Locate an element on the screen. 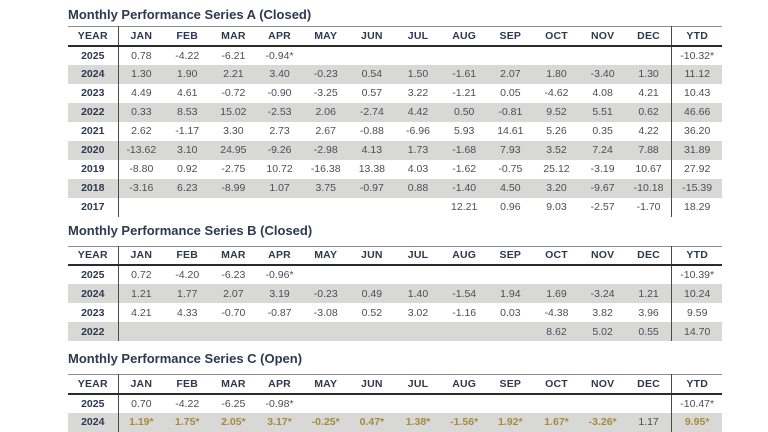  value-cell: 0.57 is located at coordinates (372, 93).